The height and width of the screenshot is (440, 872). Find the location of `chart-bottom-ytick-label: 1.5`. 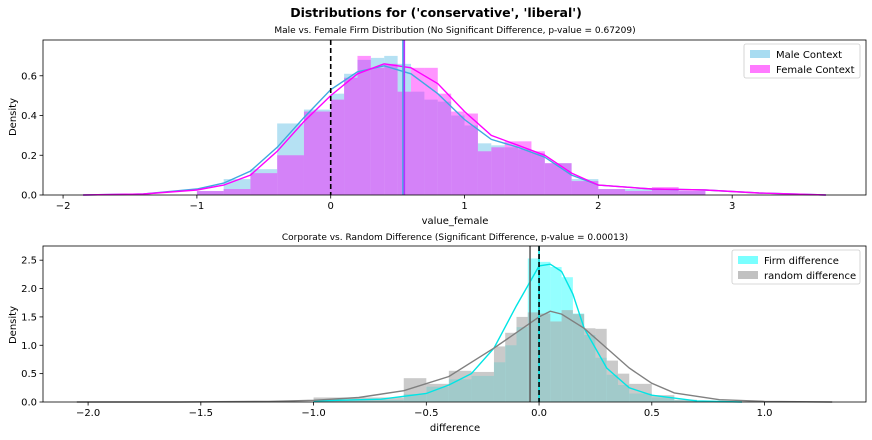

chart-bottom-ytick-label: 1.5 is located at coordinates (29, 317).